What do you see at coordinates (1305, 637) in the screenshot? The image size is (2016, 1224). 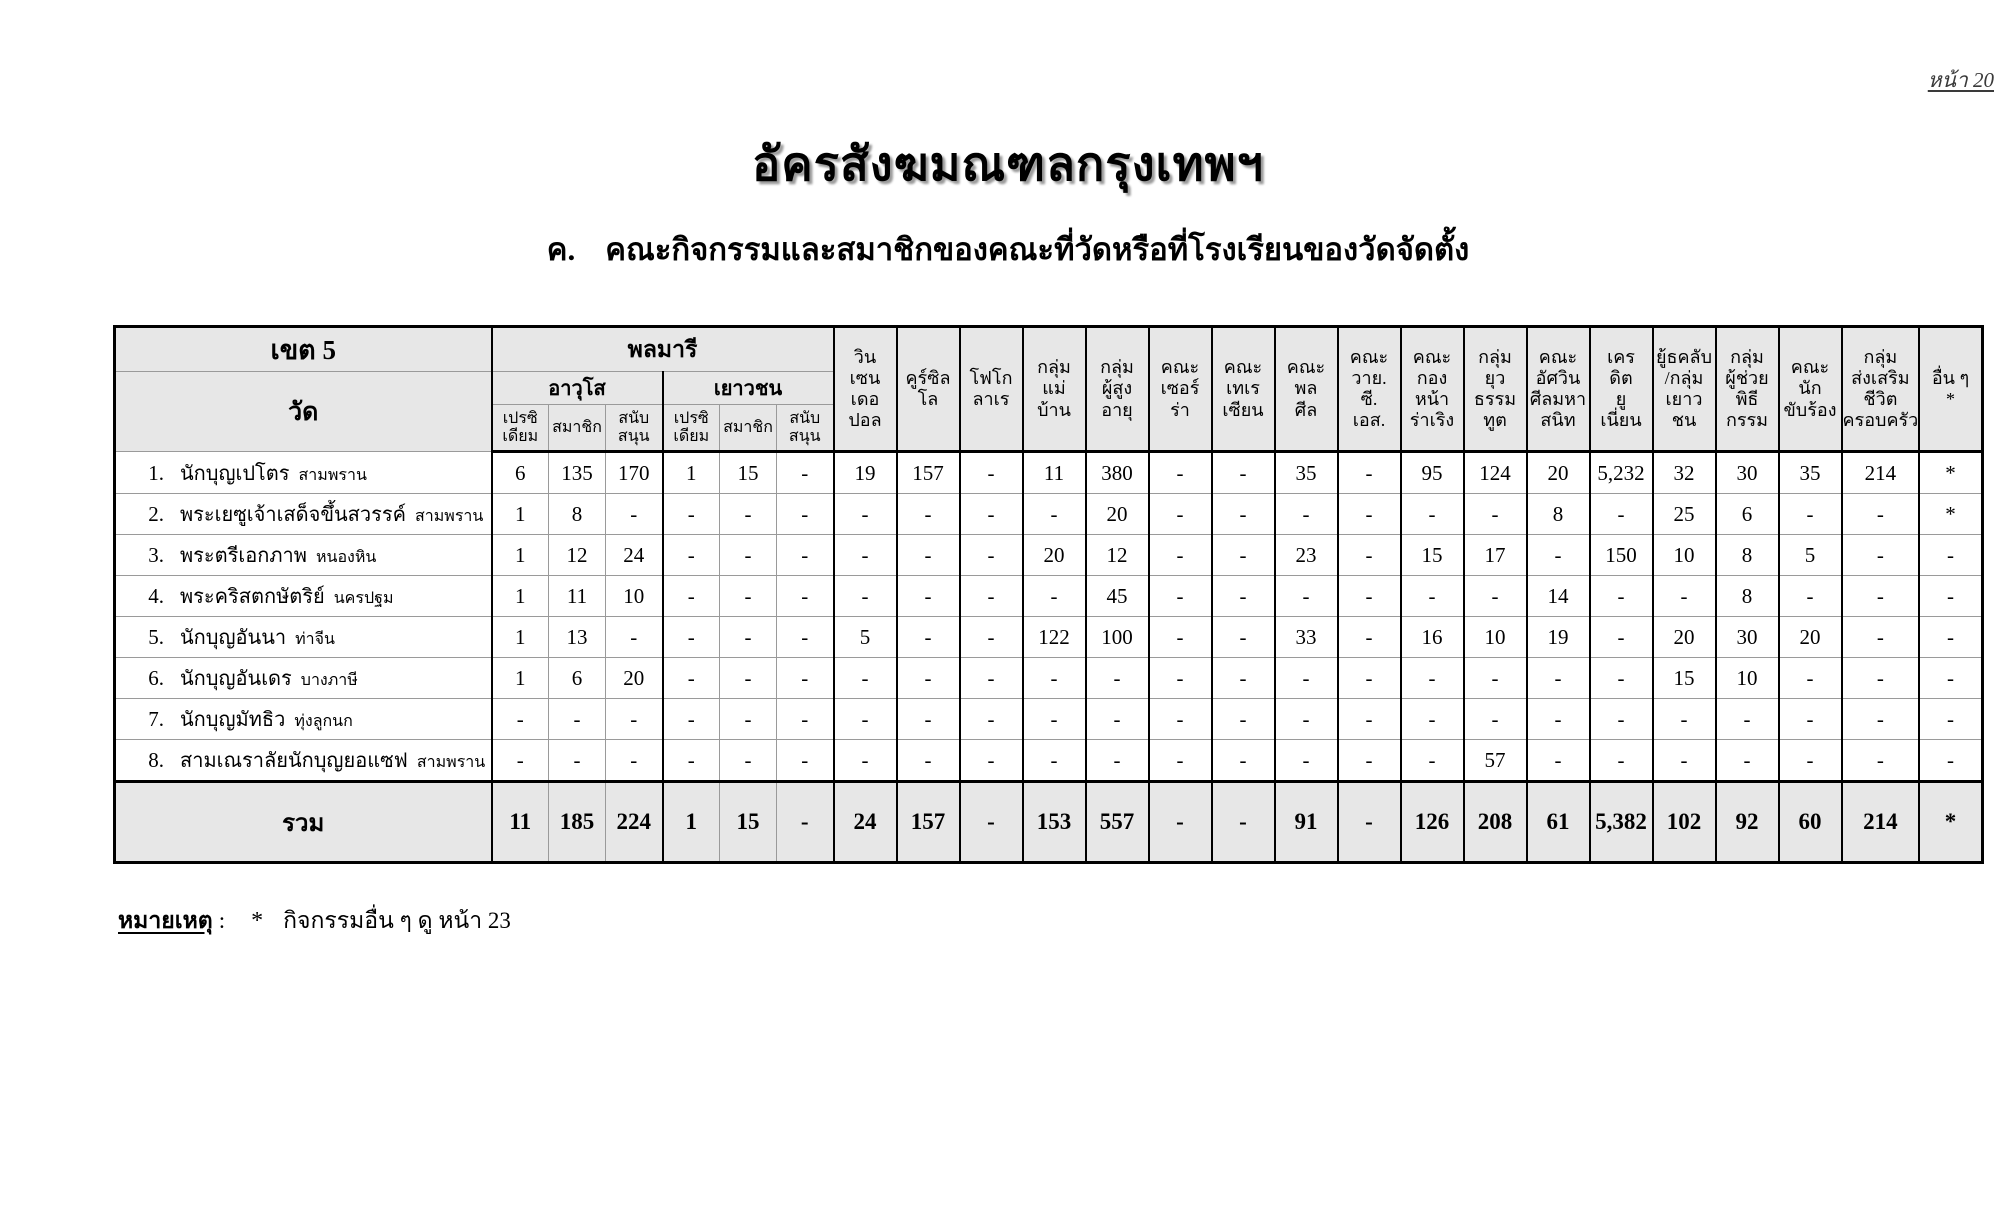 I see `value-cell: 33` at bounding box center [1305, 637].